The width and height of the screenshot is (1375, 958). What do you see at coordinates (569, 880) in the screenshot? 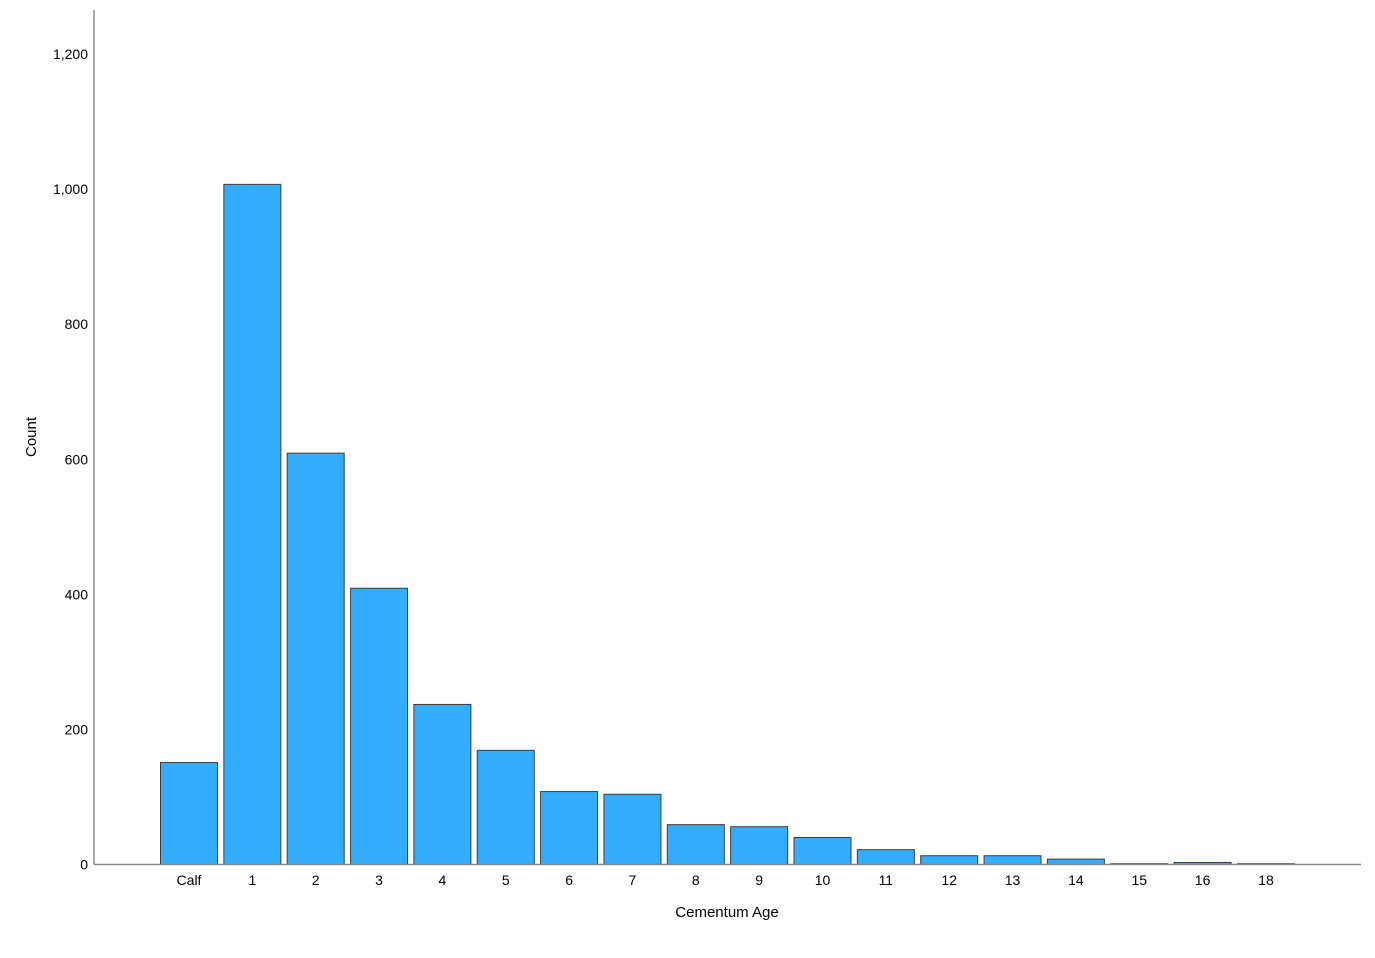
I see `x-tick-label: 6` at bounding box center [569, 880].